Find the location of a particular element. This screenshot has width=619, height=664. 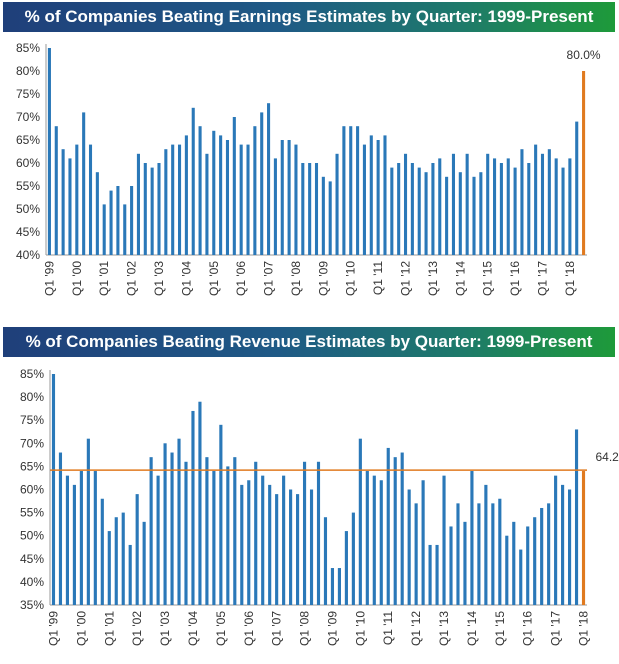

y-tick-label: 40% is located at coordinates (28, 255).